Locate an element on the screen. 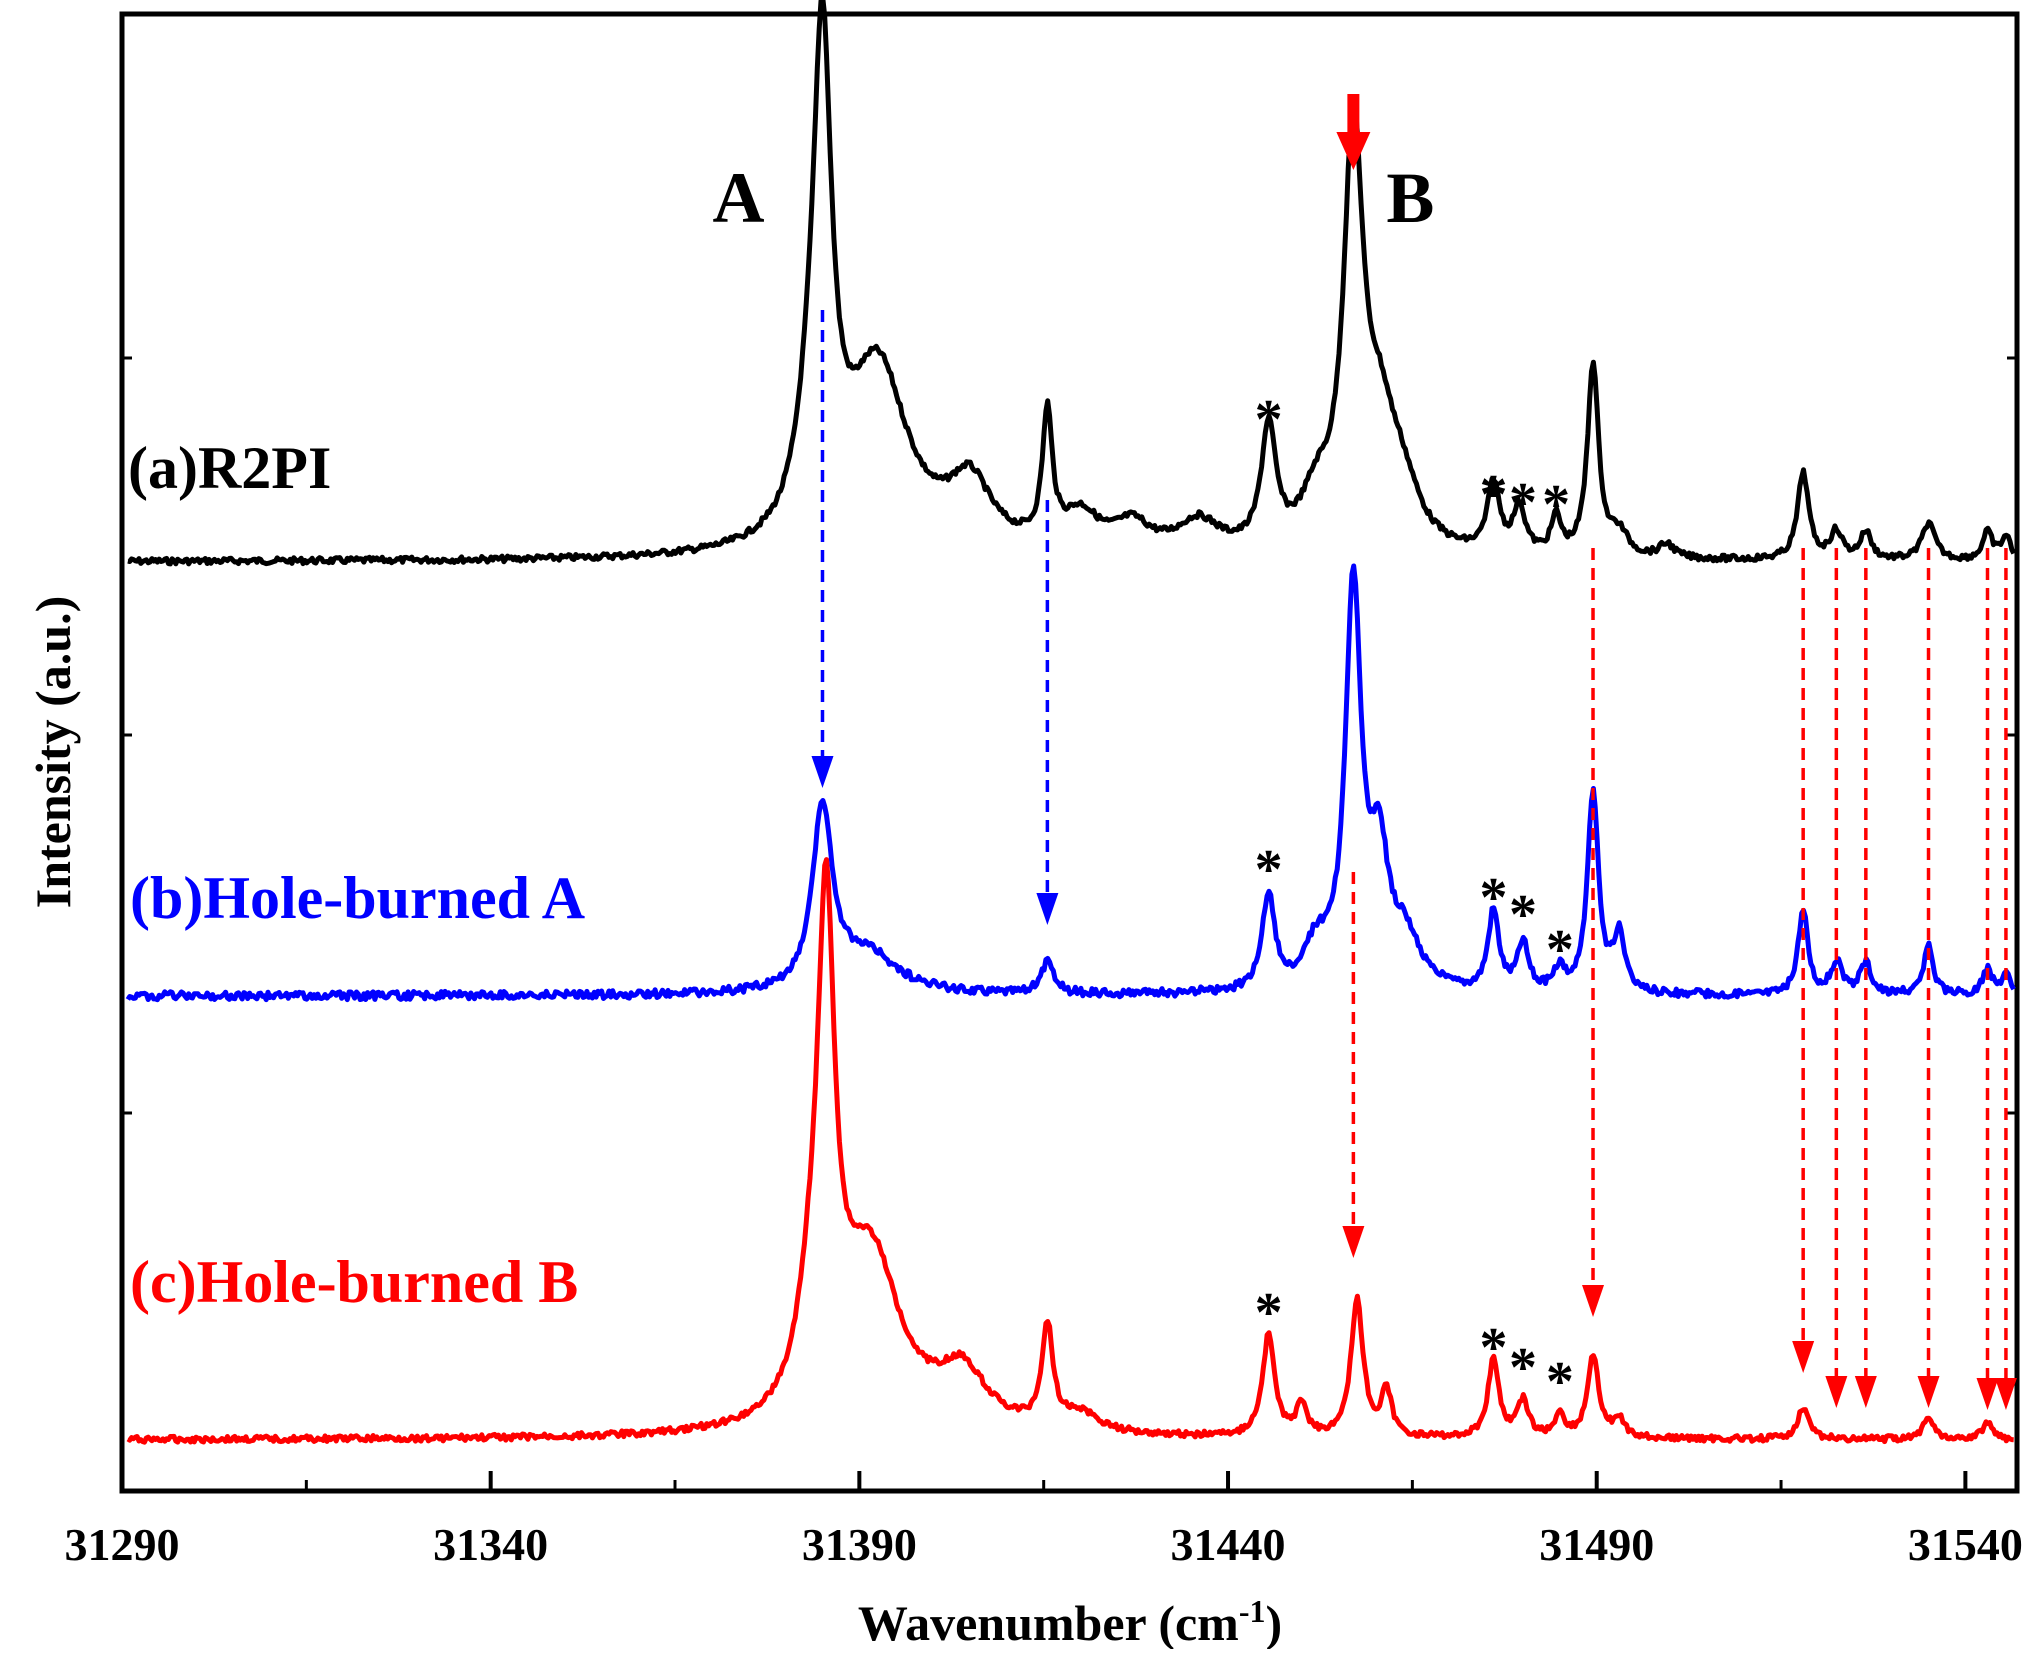 The width and height of the screenshot is (2034, 1654). x-tick-label: 31440 is located at coordinates (1228, 1544).